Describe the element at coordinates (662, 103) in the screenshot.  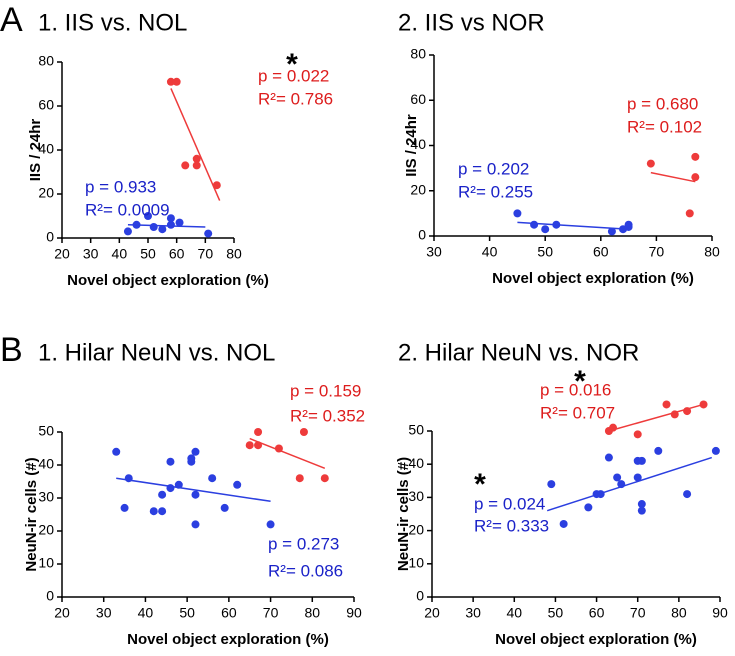
I see `annotation: p = 0.680` at that location.